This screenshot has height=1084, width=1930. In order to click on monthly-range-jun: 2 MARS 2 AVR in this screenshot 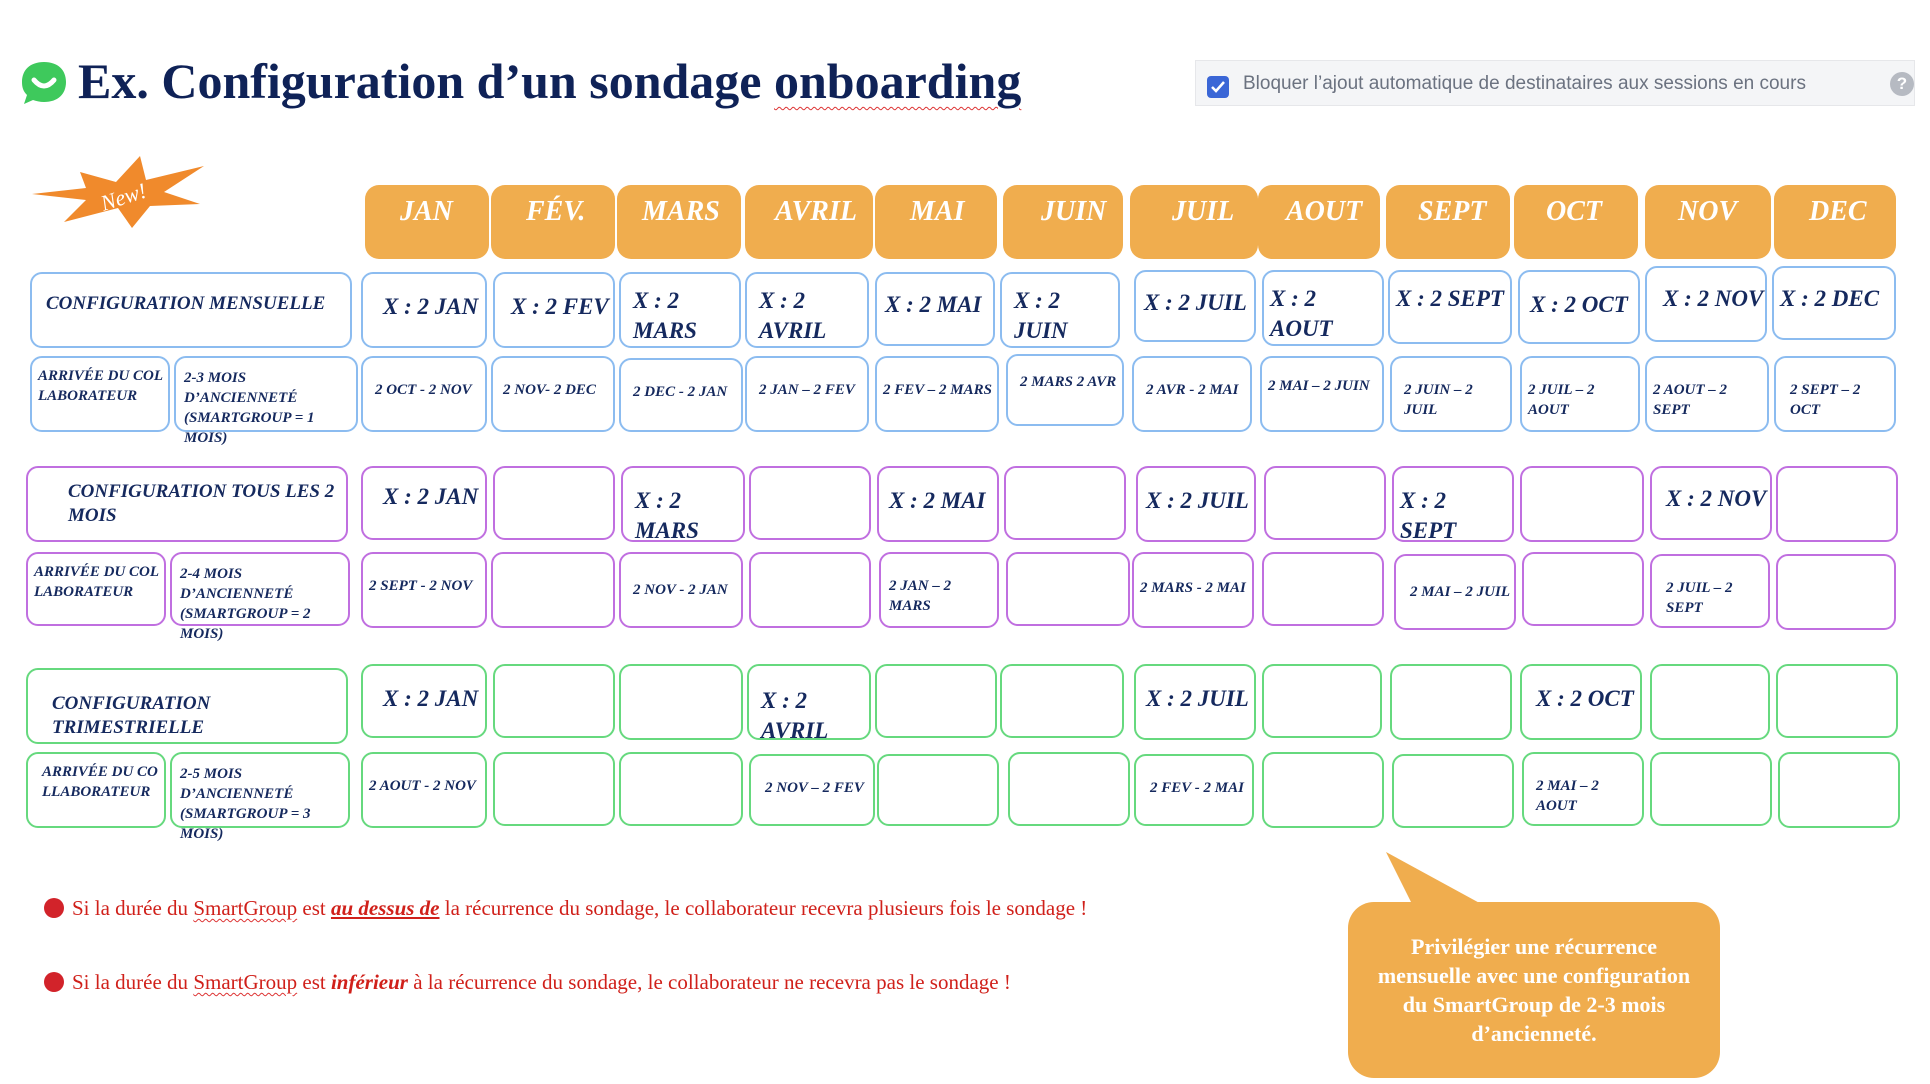, I will do `click(1065, 390)`.